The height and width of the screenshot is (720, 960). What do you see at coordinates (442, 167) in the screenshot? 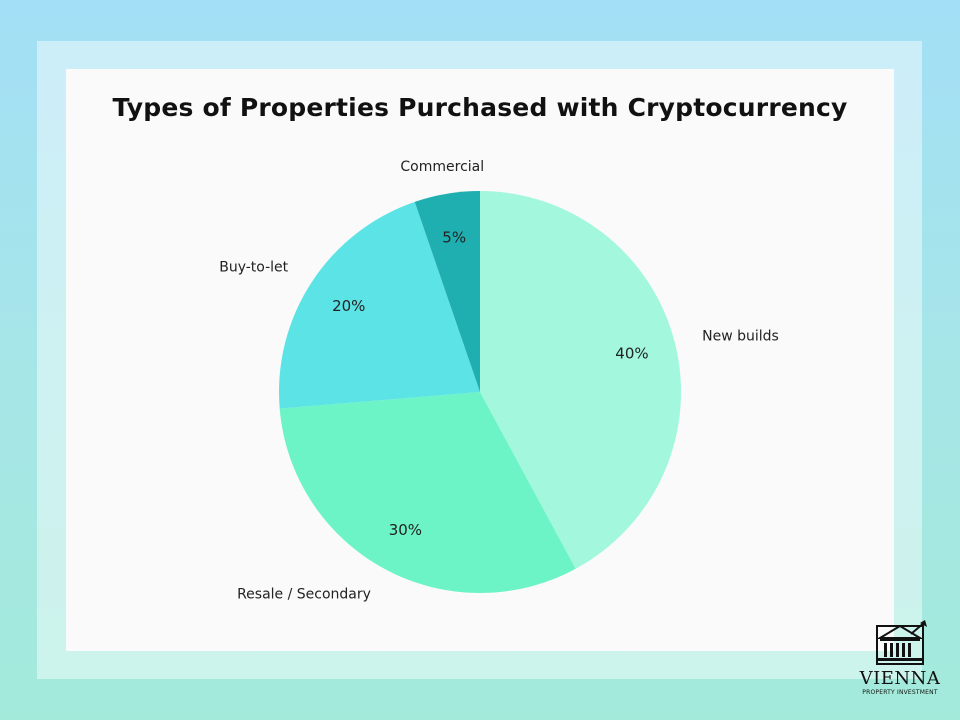
I see `slice-category-label: Commercial` at bounding box center [442, 167].